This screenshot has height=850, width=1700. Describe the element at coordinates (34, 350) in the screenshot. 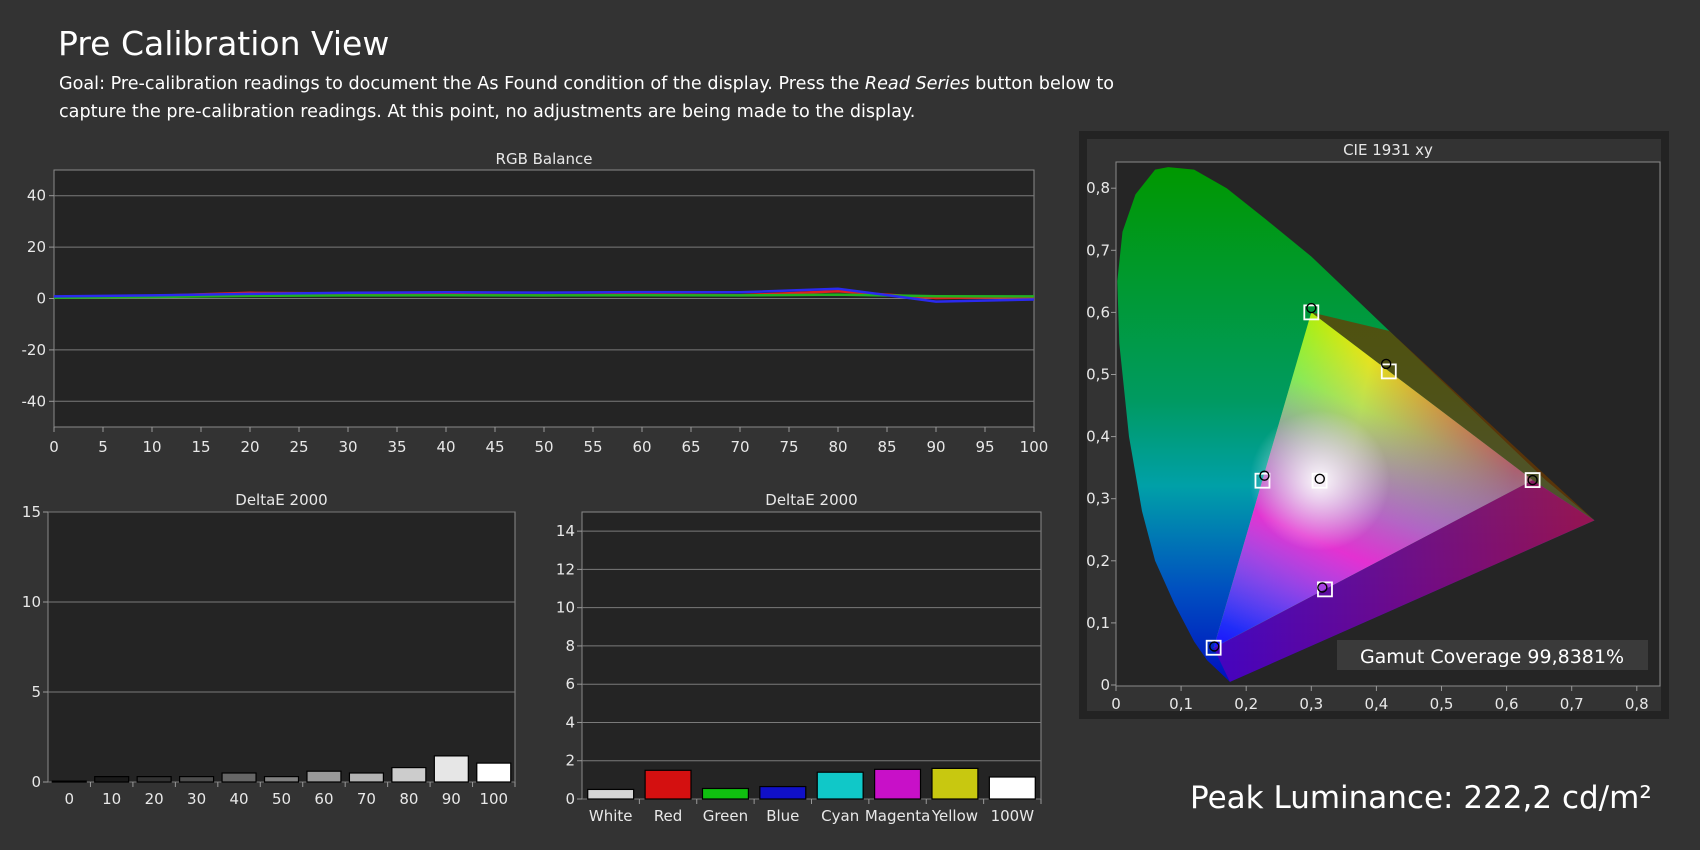

I see `rgb-y-tick-label: -20` at that location.